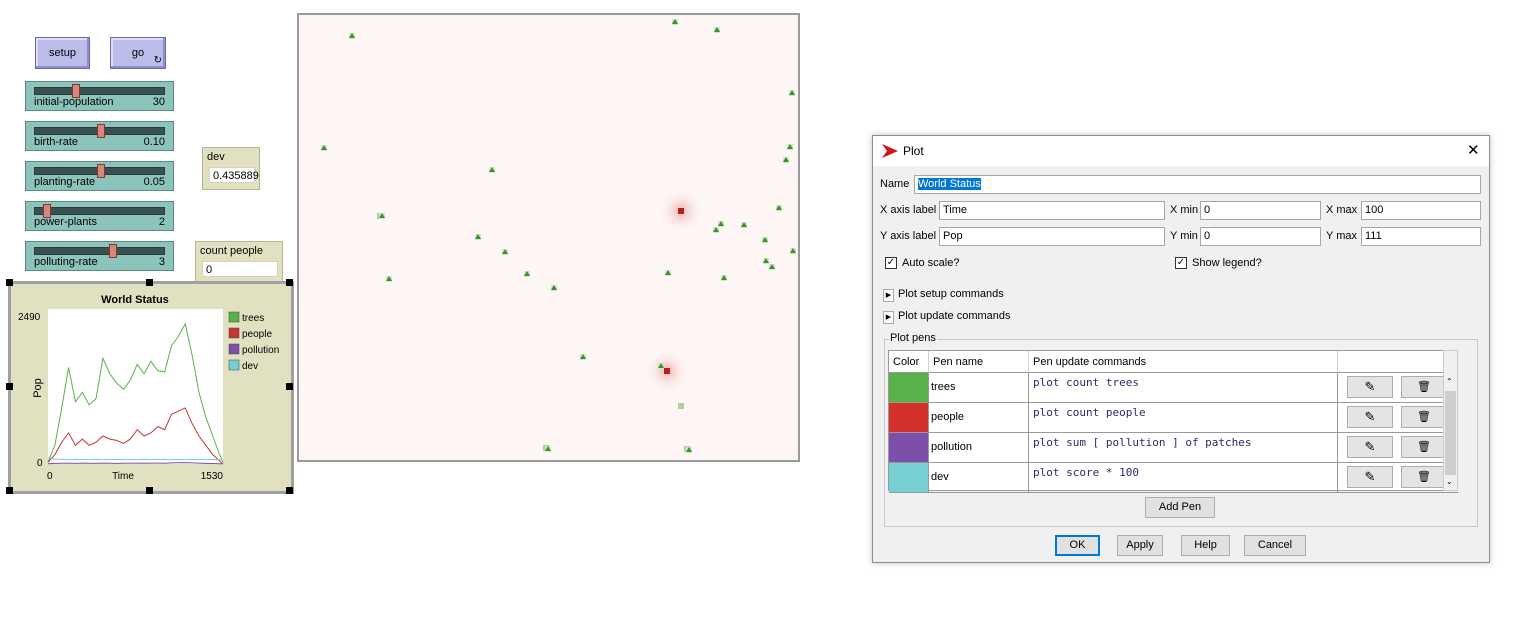 The height and width of the screenshot is (631, 1521). I want to click on pen-table-scrollbar: ⌃ ⌄, so click(1450, 420).